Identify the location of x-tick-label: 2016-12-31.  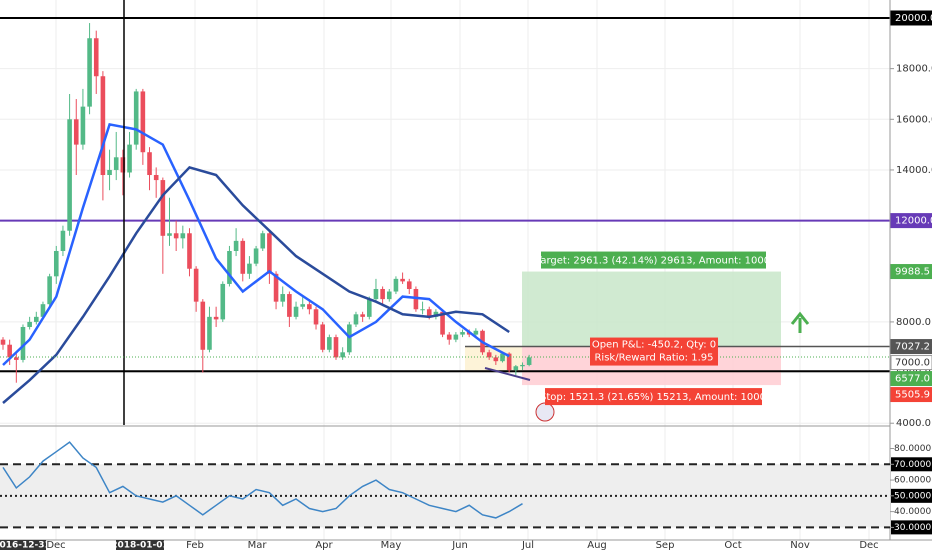
(25, 545).